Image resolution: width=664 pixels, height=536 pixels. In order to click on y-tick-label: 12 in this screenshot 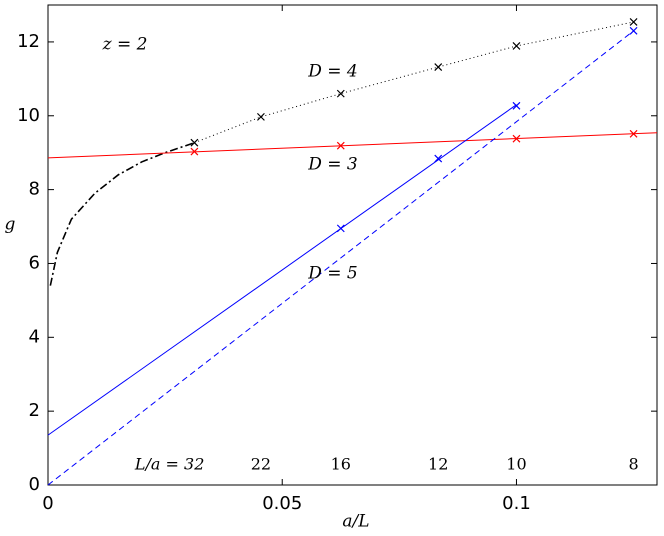, I will do `click(28, 41)`.